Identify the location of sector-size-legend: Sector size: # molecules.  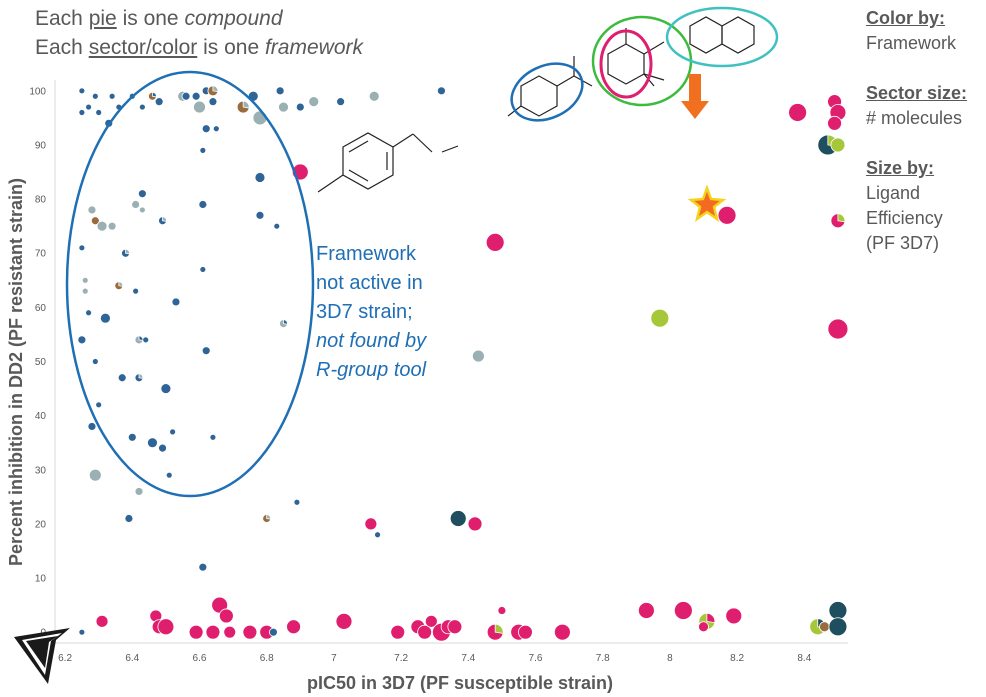
(916, 106).